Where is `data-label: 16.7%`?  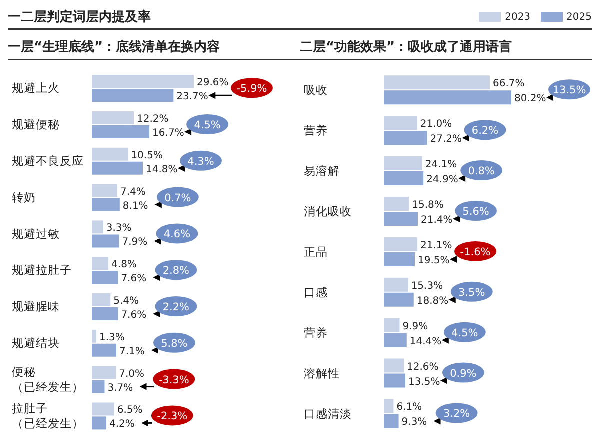 data-label: 16.7% is located at coordinates (168, 133).